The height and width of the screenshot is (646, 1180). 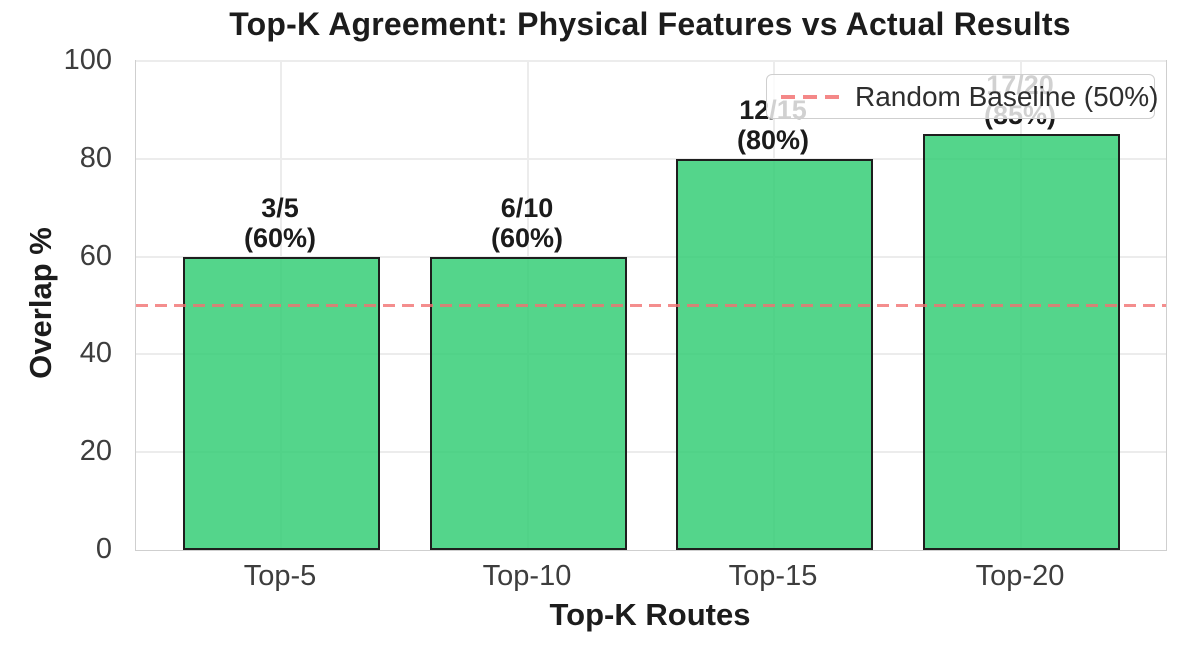 What do you see at coordinates (280, 208) in the screenshot?
I see `bar-label-fraction: 3/5` at bounding box center [280, 208].